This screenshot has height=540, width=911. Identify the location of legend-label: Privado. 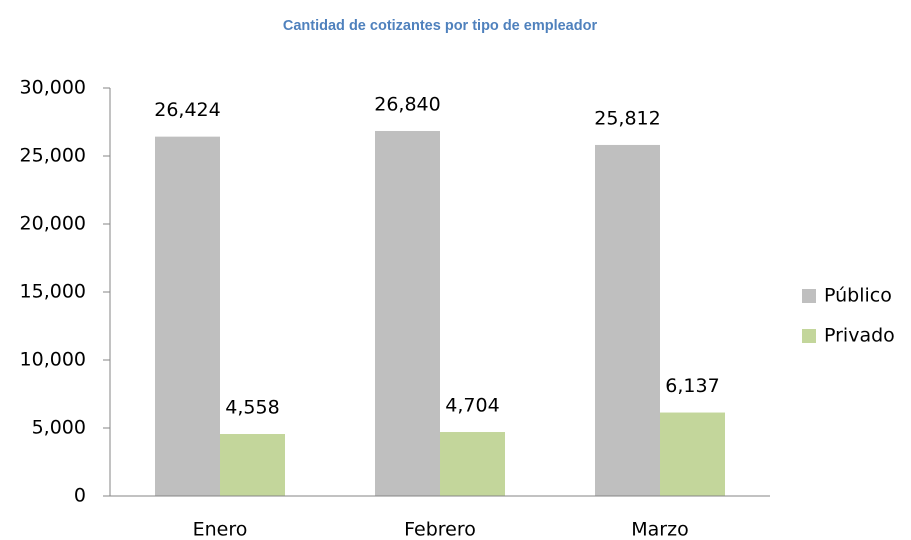
(859, 336).